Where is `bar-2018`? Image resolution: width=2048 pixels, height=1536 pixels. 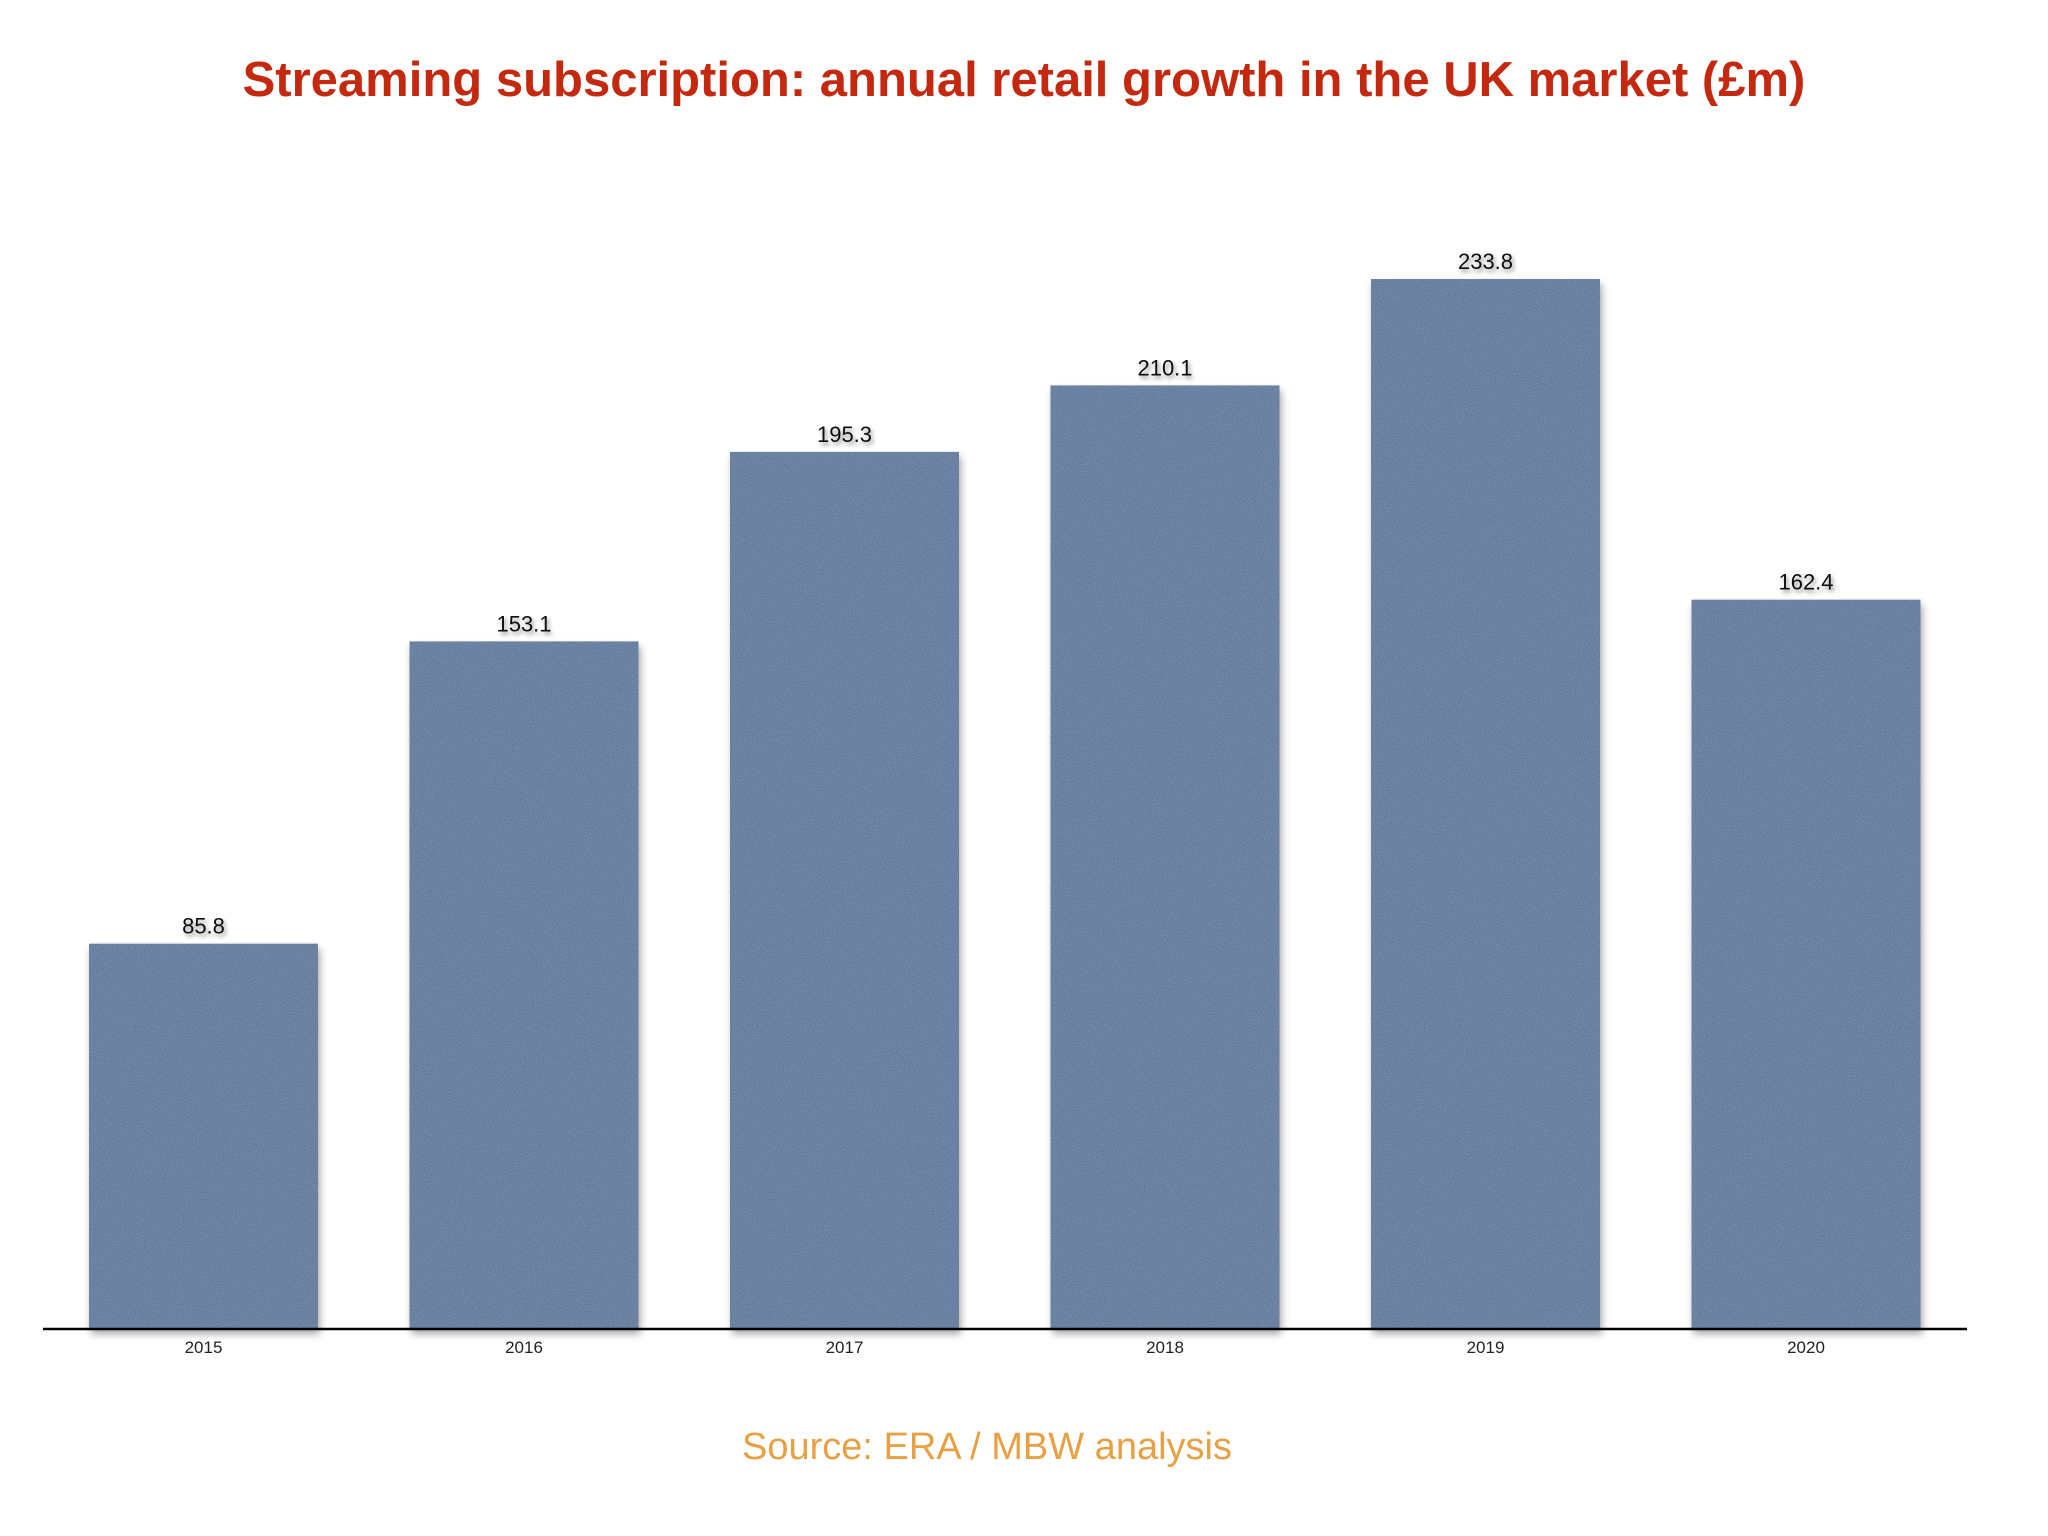
bar-2018 is located at coordinates (1165, 857).